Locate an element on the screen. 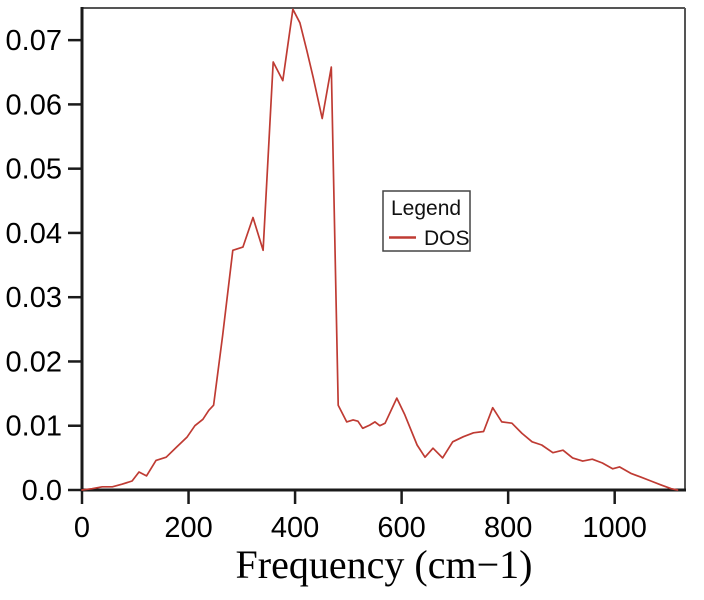 The image size is (704, 600). x-axis-title: Frequency (cm−1) is located at coordinates (384, 564).